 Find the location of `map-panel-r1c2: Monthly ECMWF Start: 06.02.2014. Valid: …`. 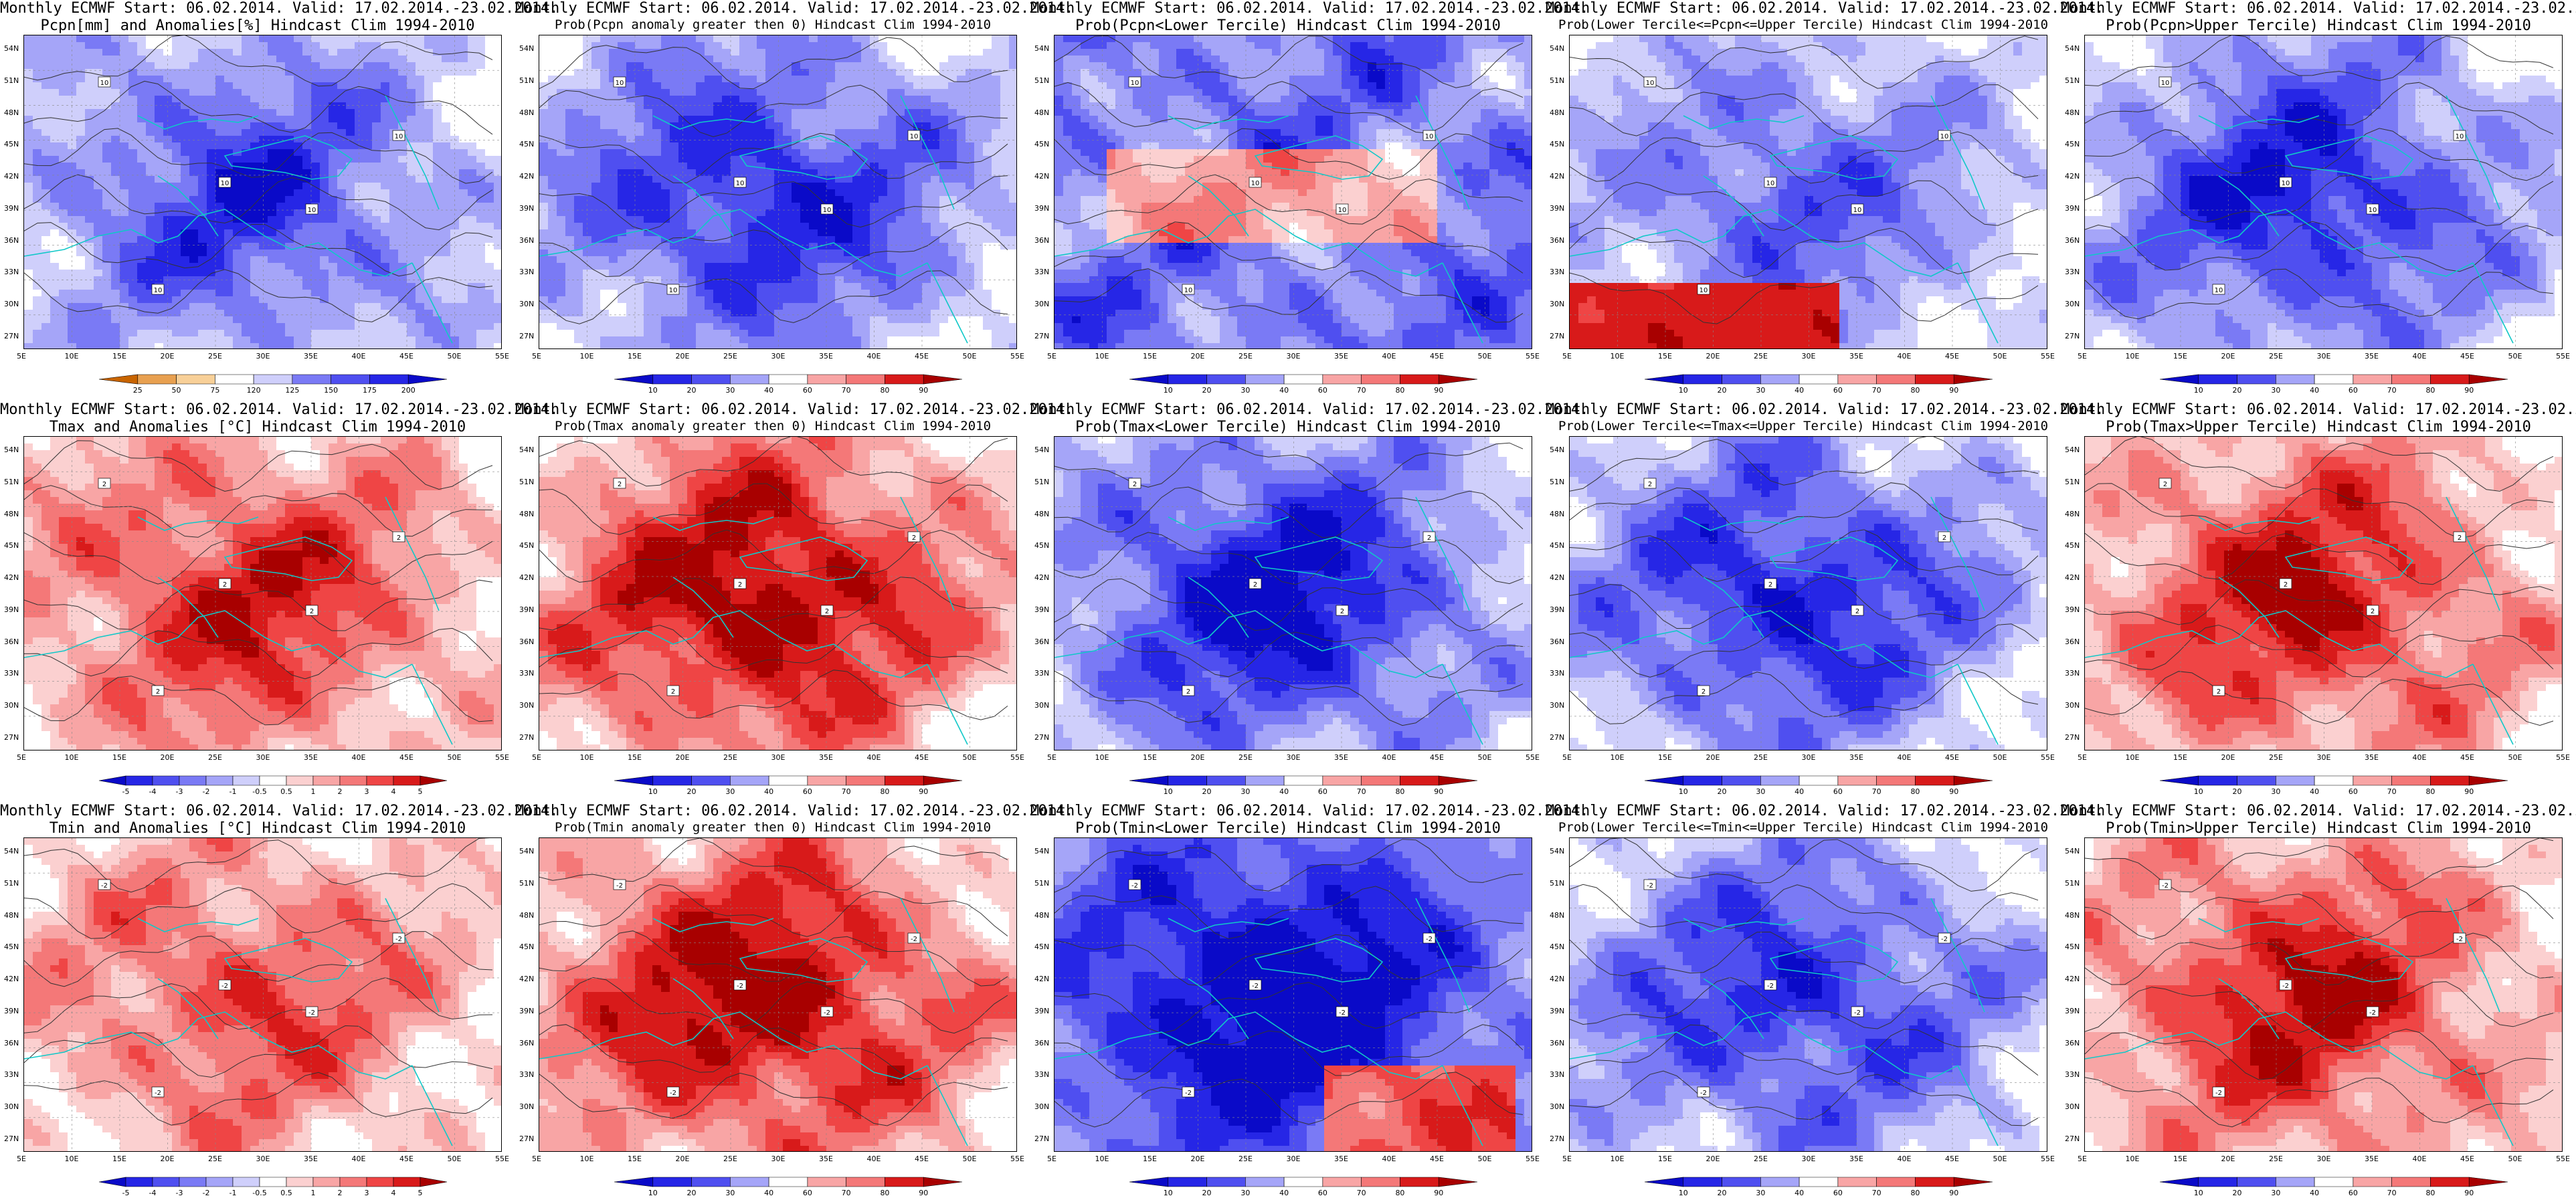

map-panel-r1c2: Monthly ECMWF Start: 06.02.2014. Valid: … is located at coordinates (794, 200).